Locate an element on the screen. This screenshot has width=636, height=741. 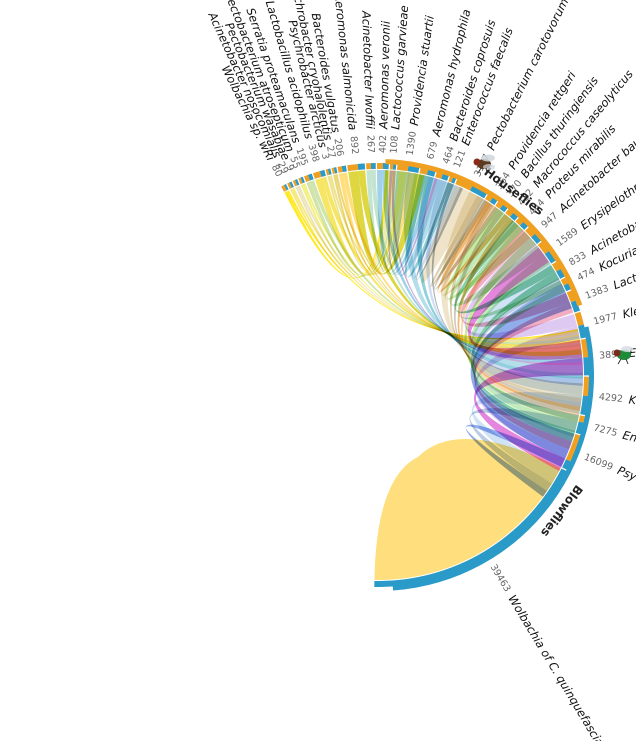
species-count: 7275 is located at coordinates (605, 431).